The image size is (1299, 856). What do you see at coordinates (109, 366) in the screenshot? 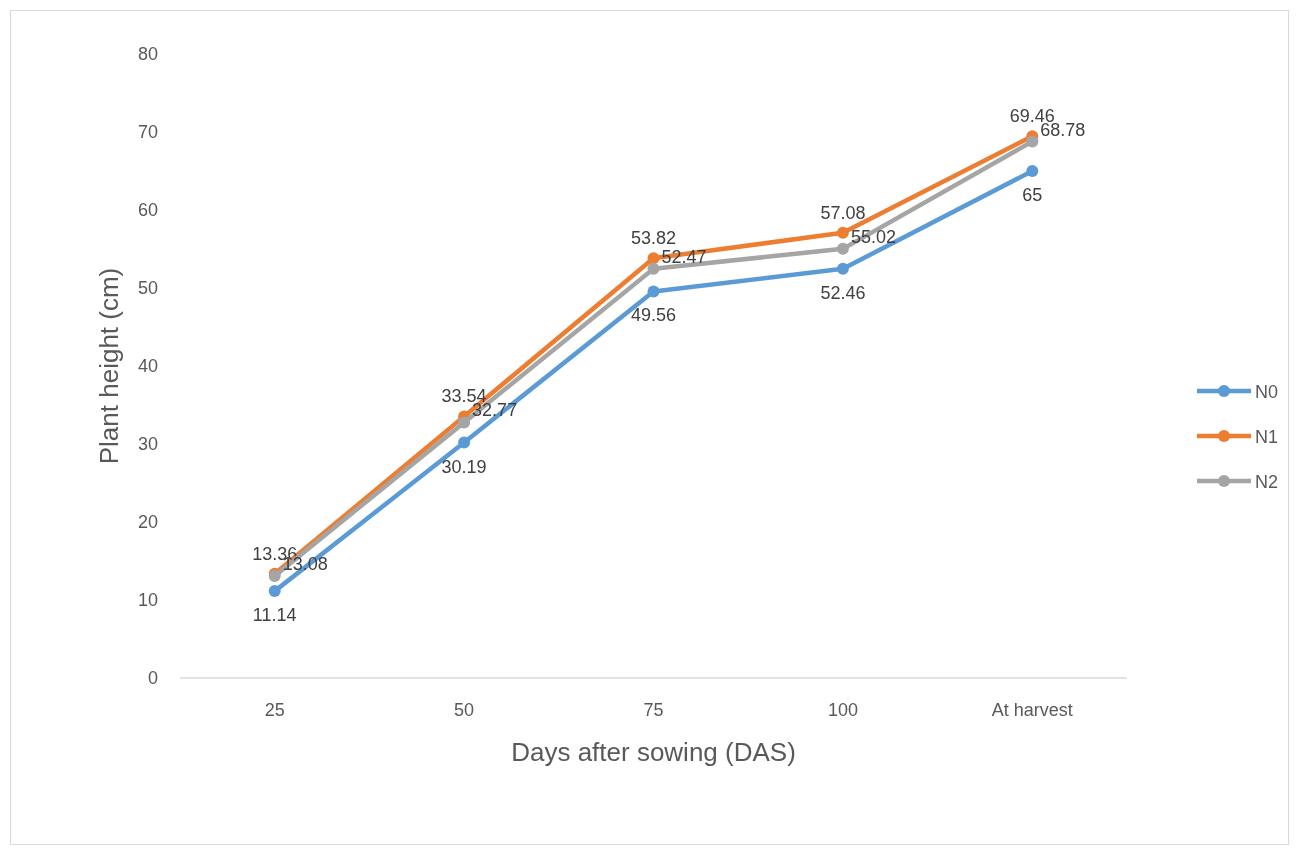
I see `y-axis-title: Plant height (cm)` at bounding box center [109, 366].